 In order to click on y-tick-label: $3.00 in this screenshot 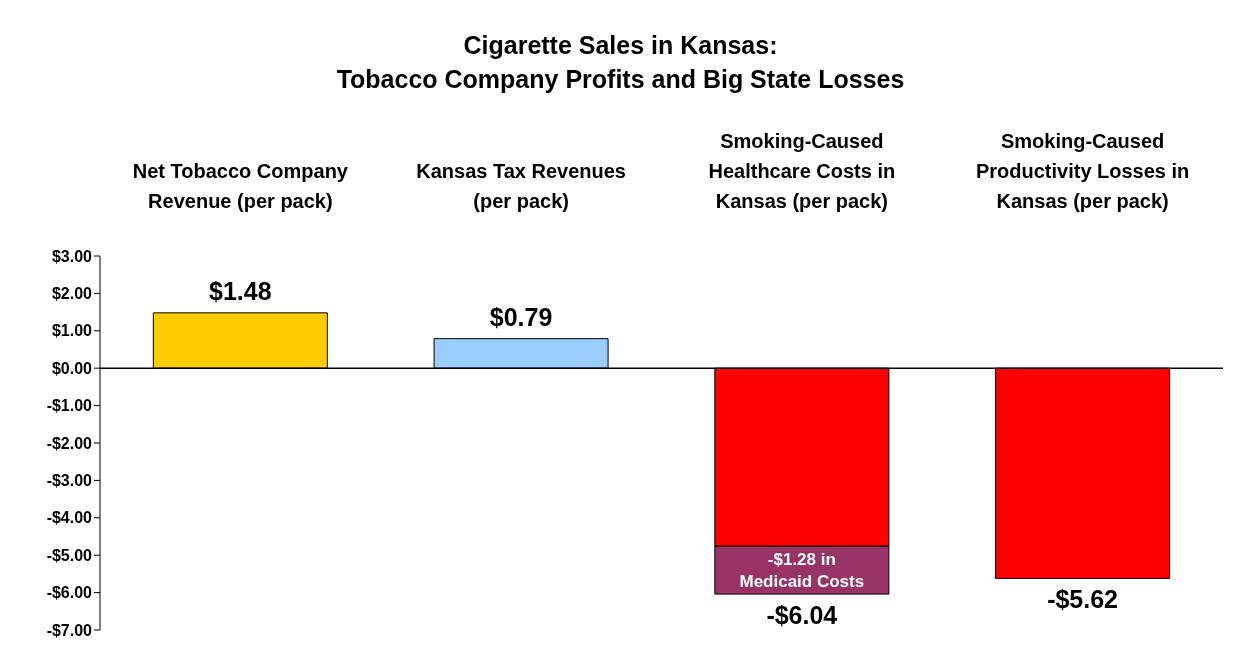, I will do `click(72, 256)`.